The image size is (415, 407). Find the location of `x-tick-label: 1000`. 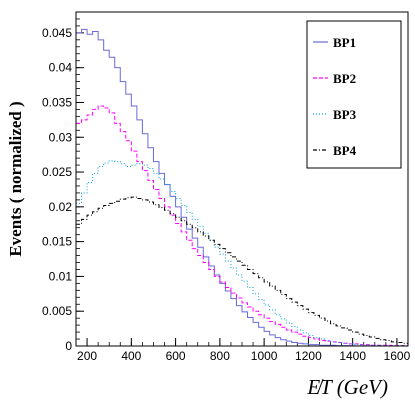

x-tick-label: 1000 is located at coordinates (264, 356).